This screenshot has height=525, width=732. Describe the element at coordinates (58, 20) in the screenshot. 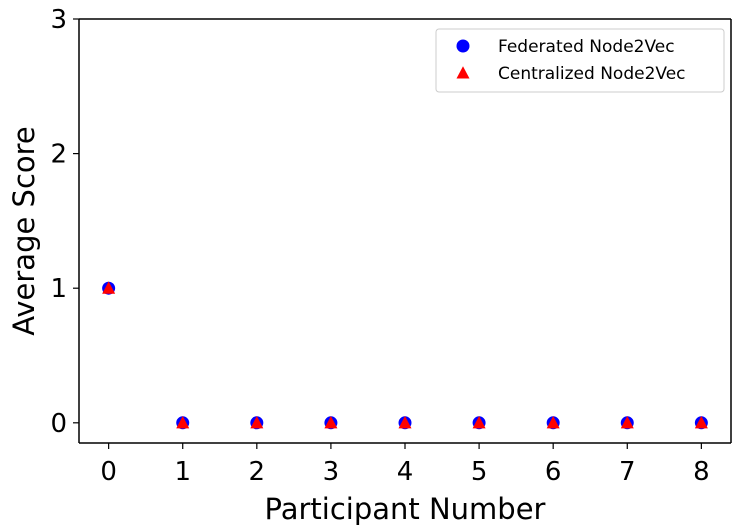

I see `y-tick-label: 3` at that location.